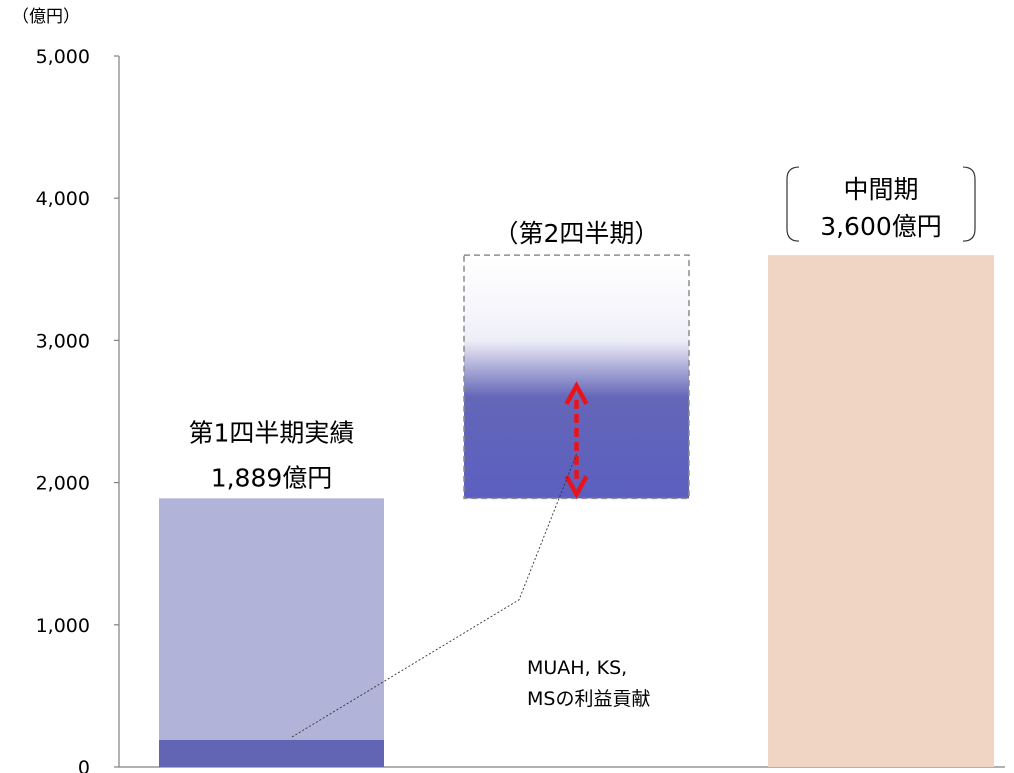 The width and height of the screenshot is (1014, 773). Describe the element at coordinates (63, 341) in the screenshot. I see `y-tick-label: 3,000` at that location.